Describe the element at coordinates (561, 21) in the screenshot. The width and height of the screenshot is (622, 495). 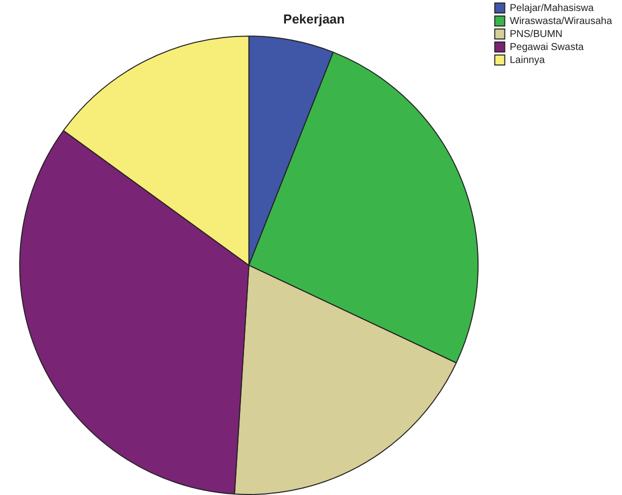
I see `legend-label: Wiraswasta/Wirausaha` at that location.